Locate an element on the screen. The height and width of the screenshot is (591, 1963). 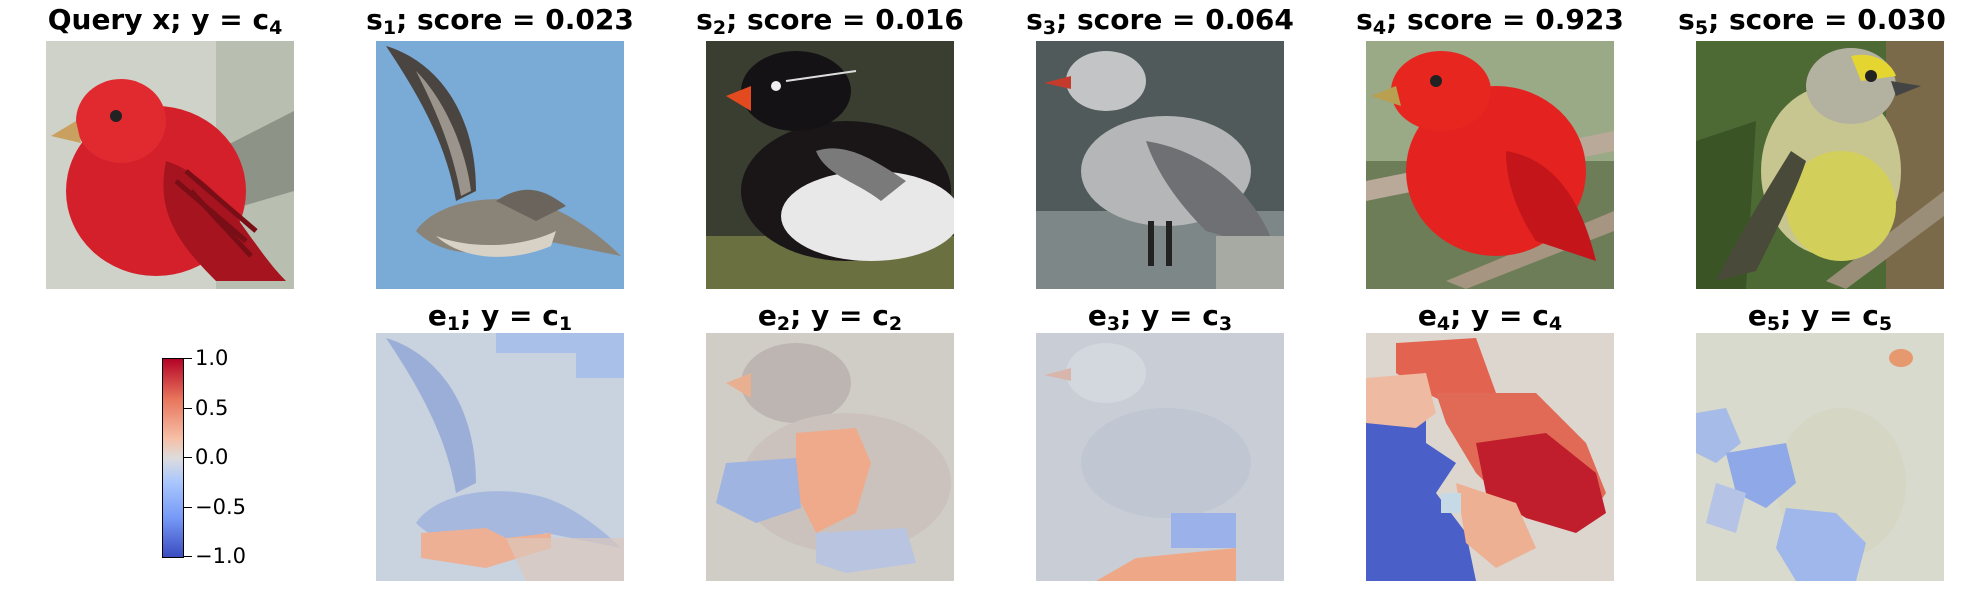
colorbar is located at coordinates (173, 458).